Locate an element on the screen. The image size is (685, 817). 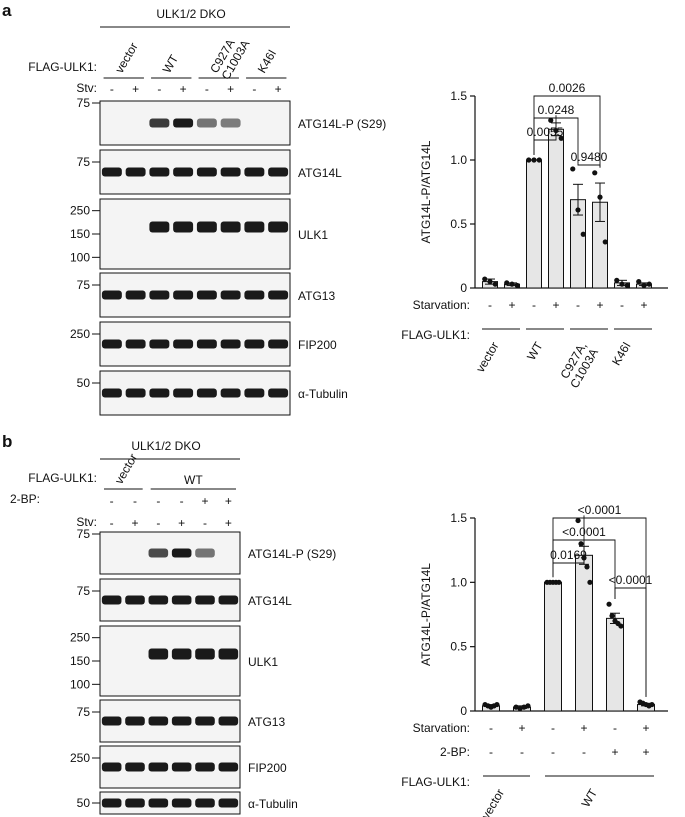
panel-b-letter: b is located at coordinates (7, 441).